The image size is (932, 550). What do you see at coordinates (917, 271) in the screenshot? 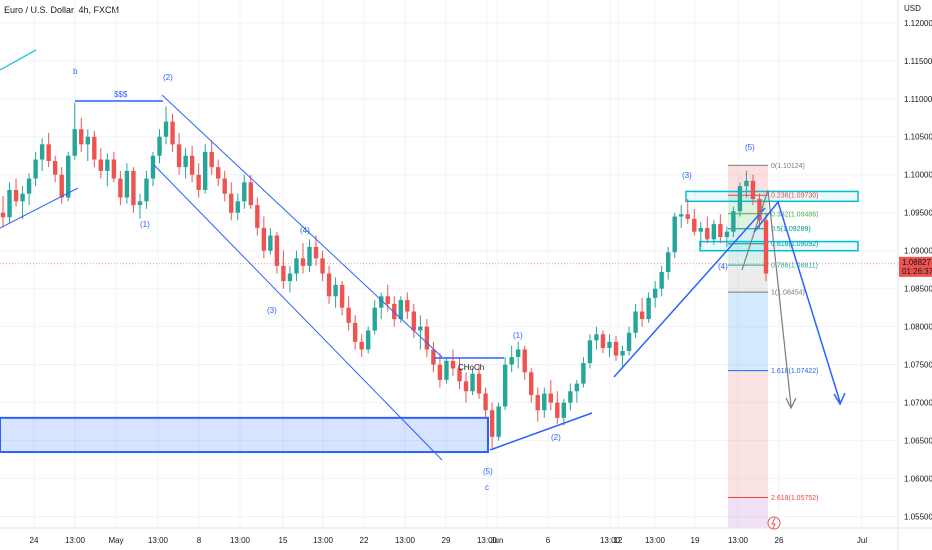
I see `bar-countdown: 01:26:37` at bounding box center [917, 271].